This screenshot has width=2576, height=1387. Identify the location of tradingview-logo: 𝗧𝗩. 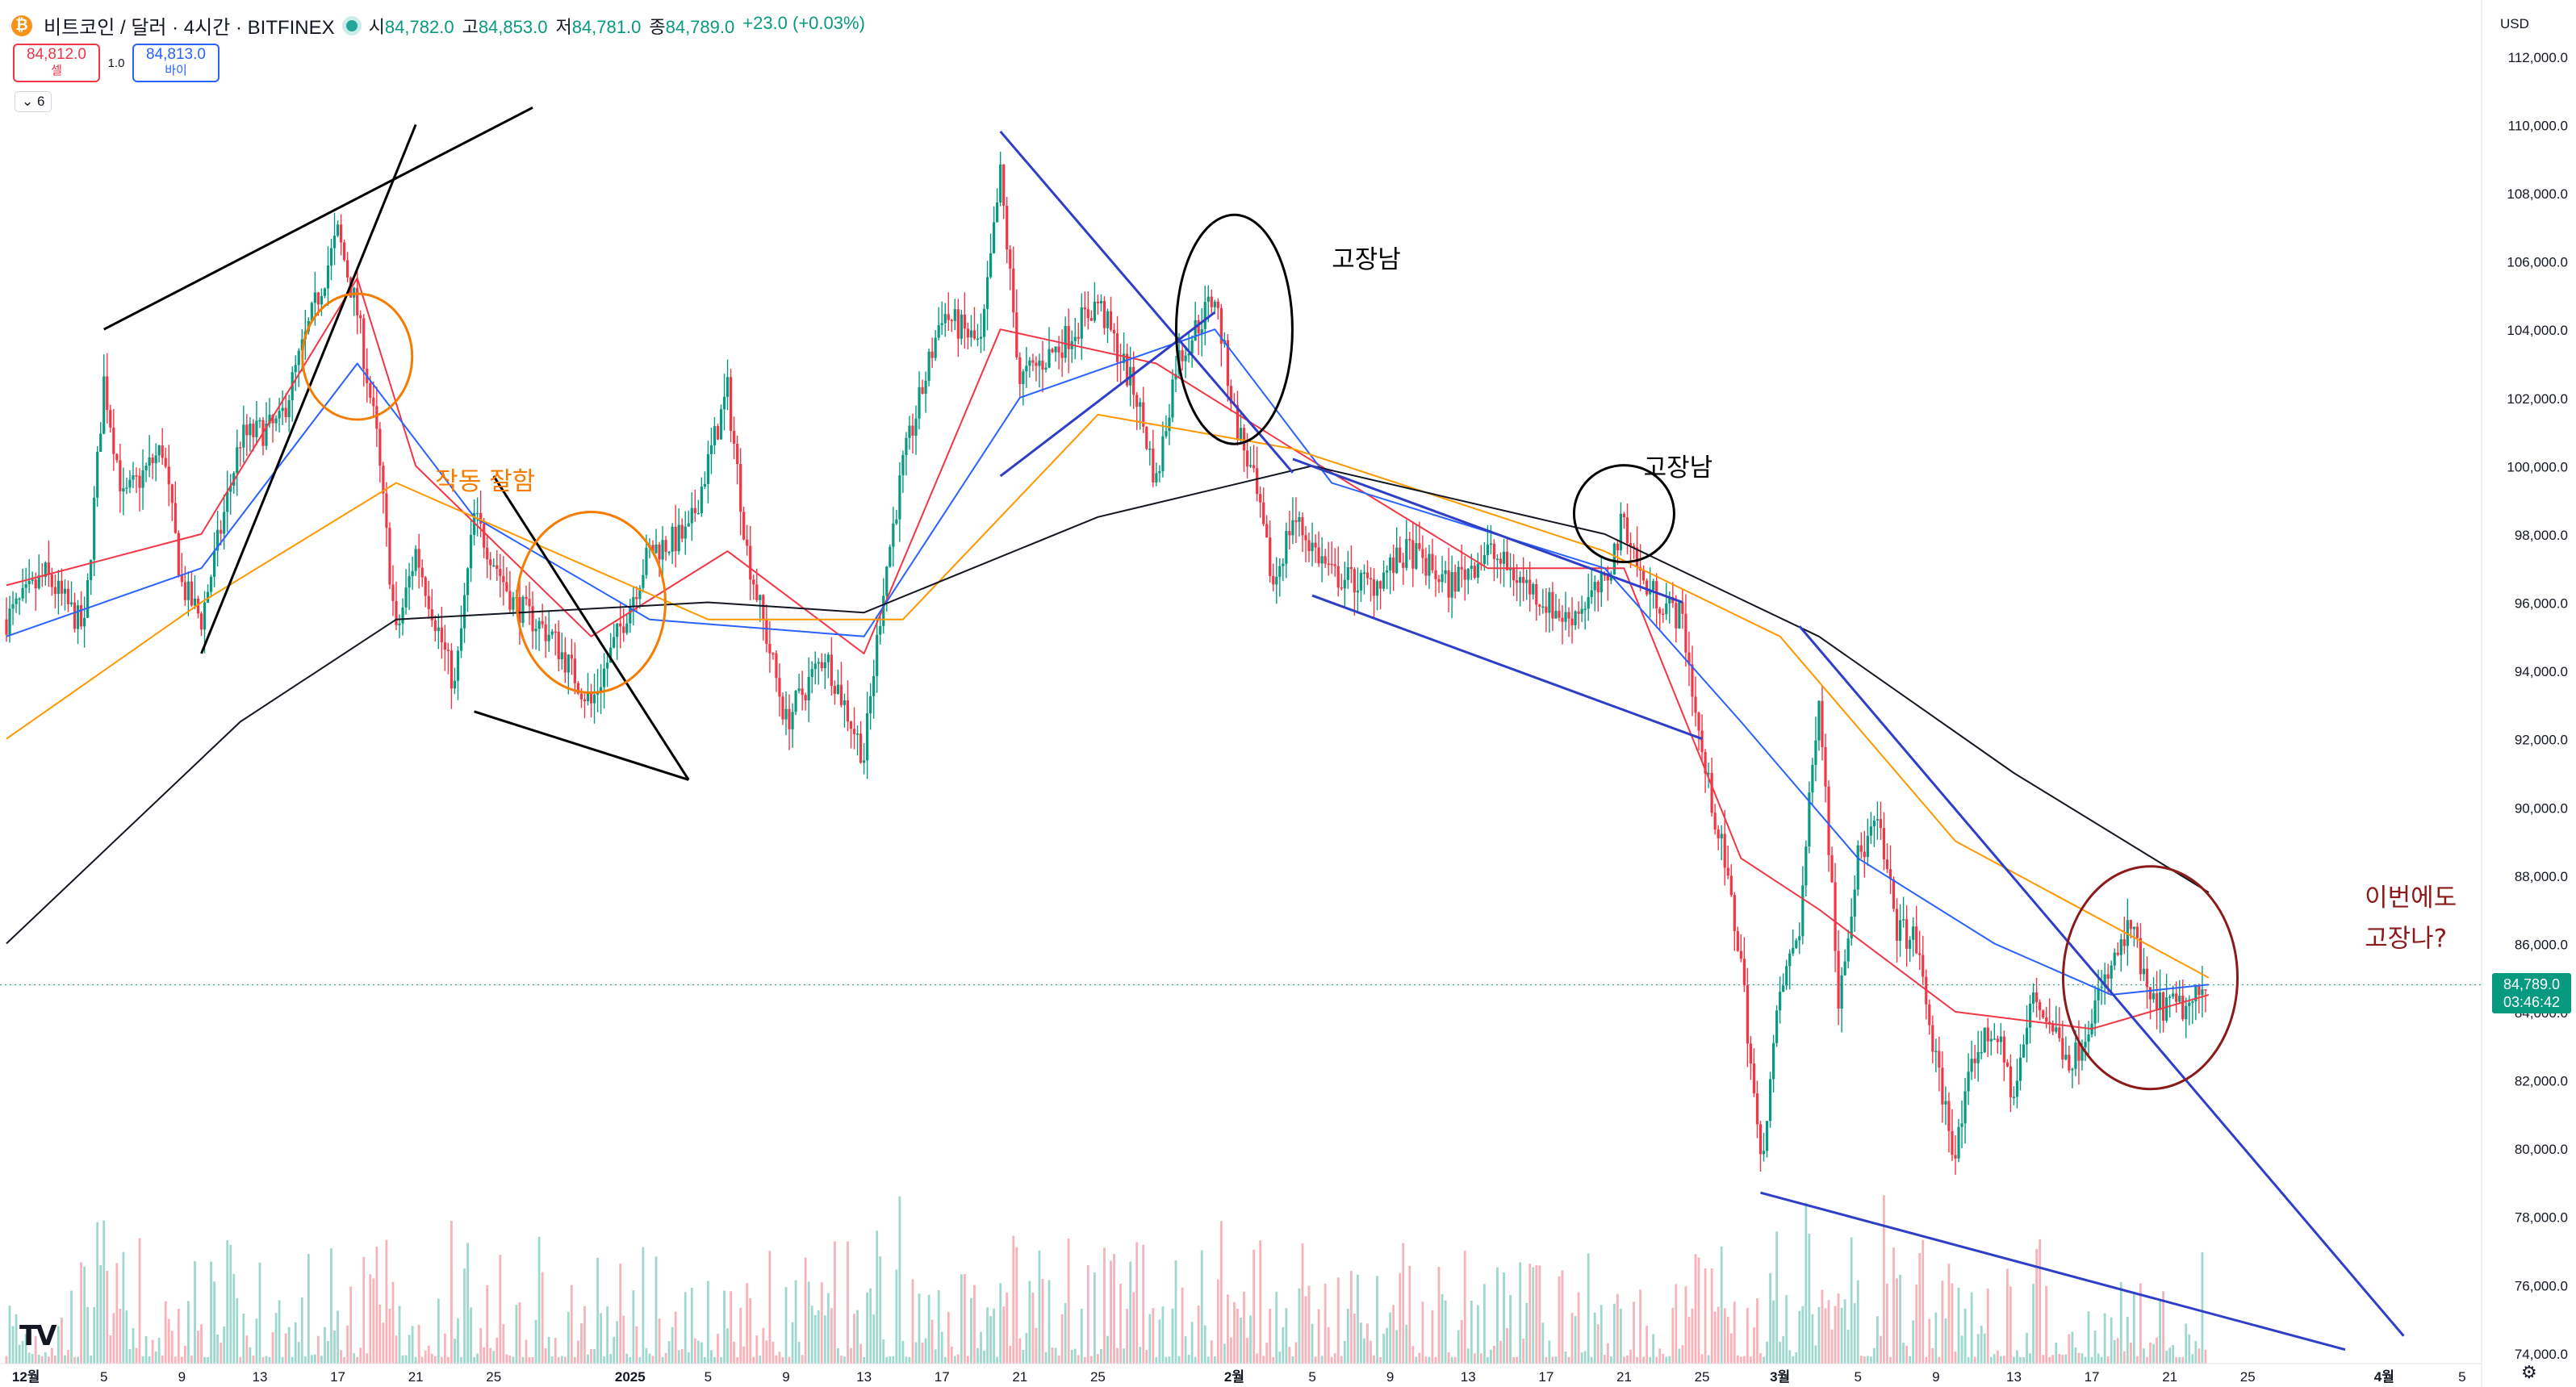
(37, 1336).